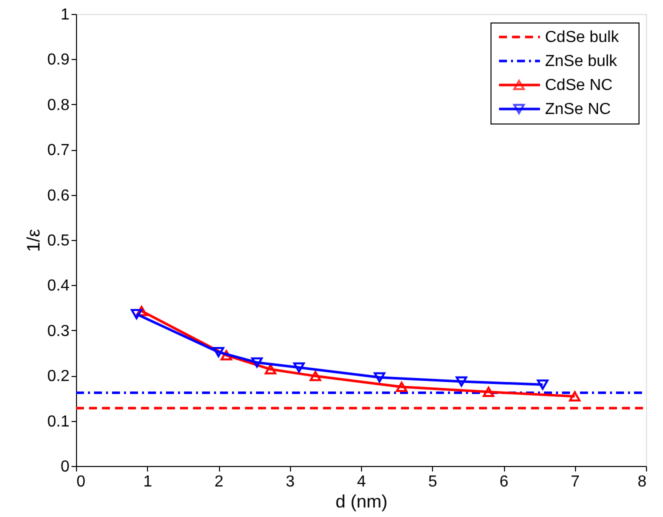  What do you see at coordinates (58, 377) in the screenshot?
I see `y-tick-label: 0.2` at bounding box center [58, 377].